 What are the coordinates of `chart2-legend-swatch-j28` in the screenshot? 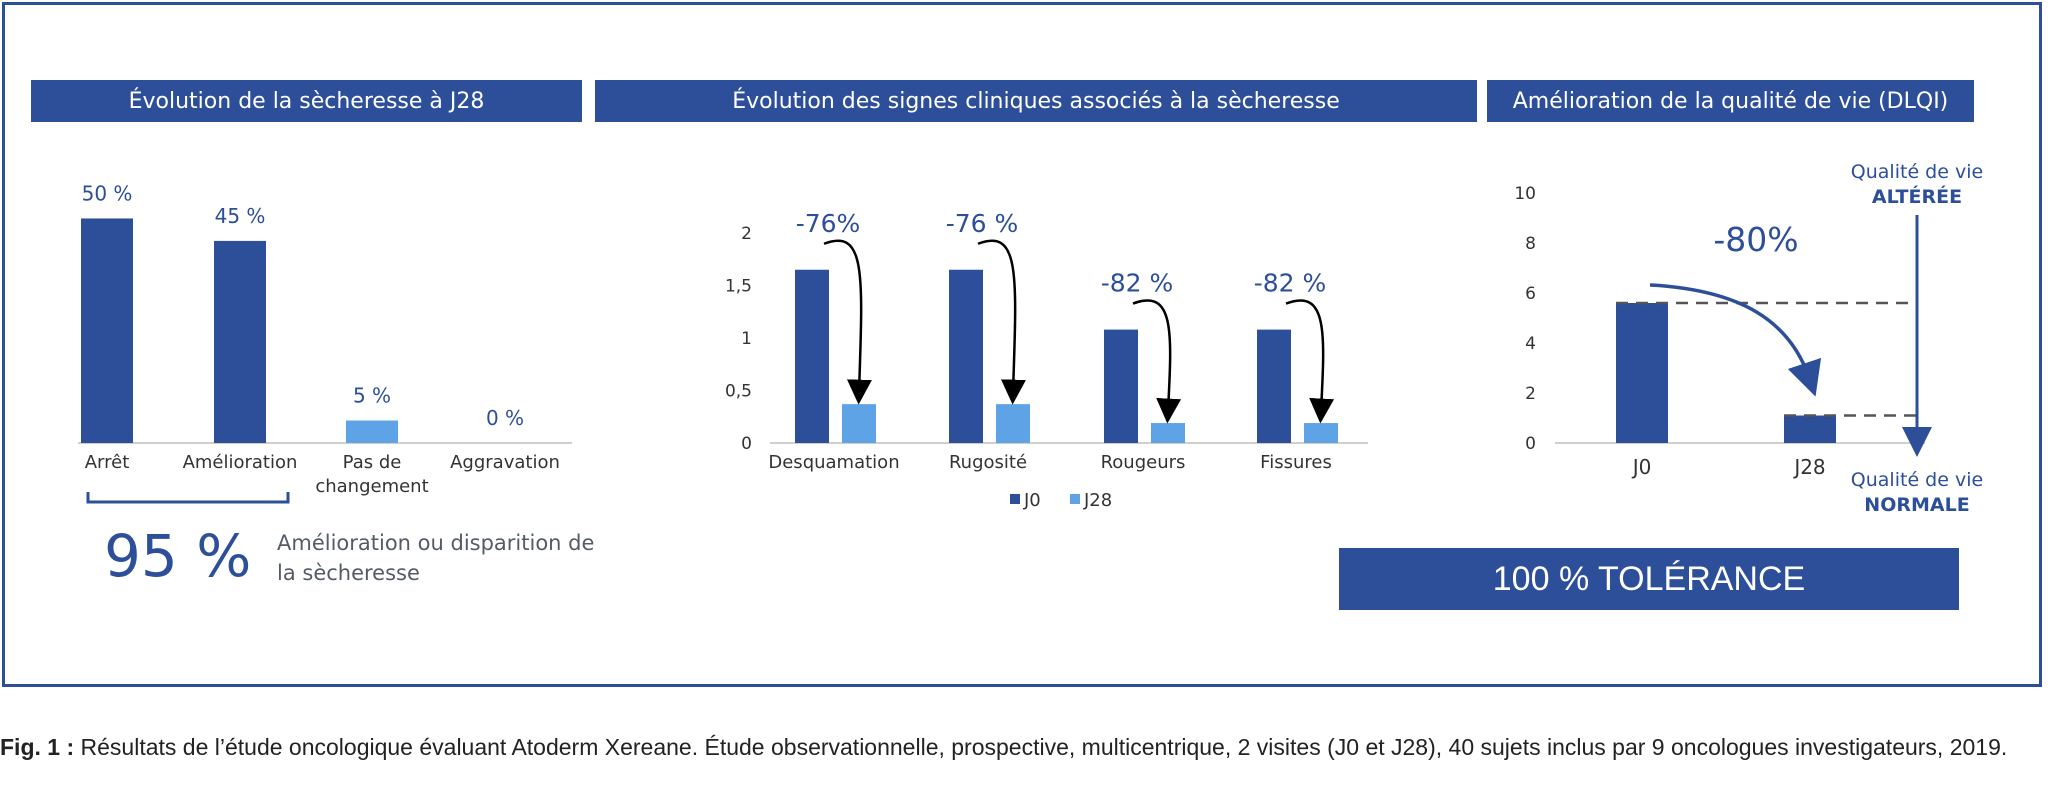 It's located at (1075, 499).